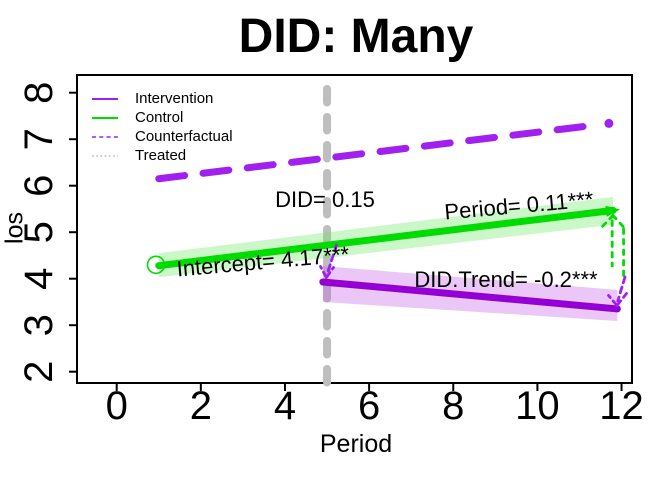 The width and height of the screenshot is (672, 480). What do you see at coordinates (371, 153) in the screenshot?
I see `counterfactual-line` at bounding box center [371, 153].